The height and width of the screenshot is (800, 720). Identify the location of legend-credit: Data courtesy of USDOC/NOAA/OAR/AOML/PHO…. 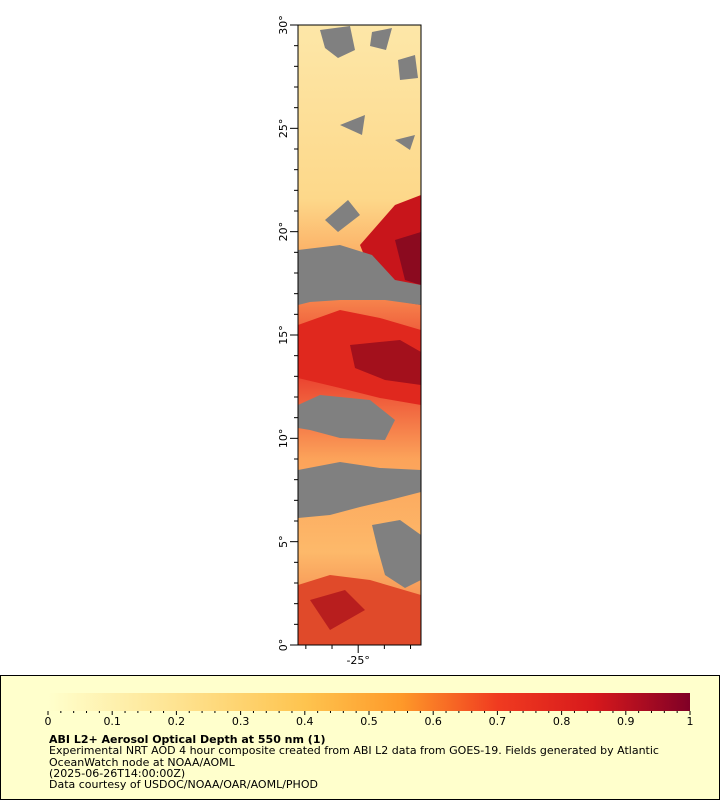
(183, 784).